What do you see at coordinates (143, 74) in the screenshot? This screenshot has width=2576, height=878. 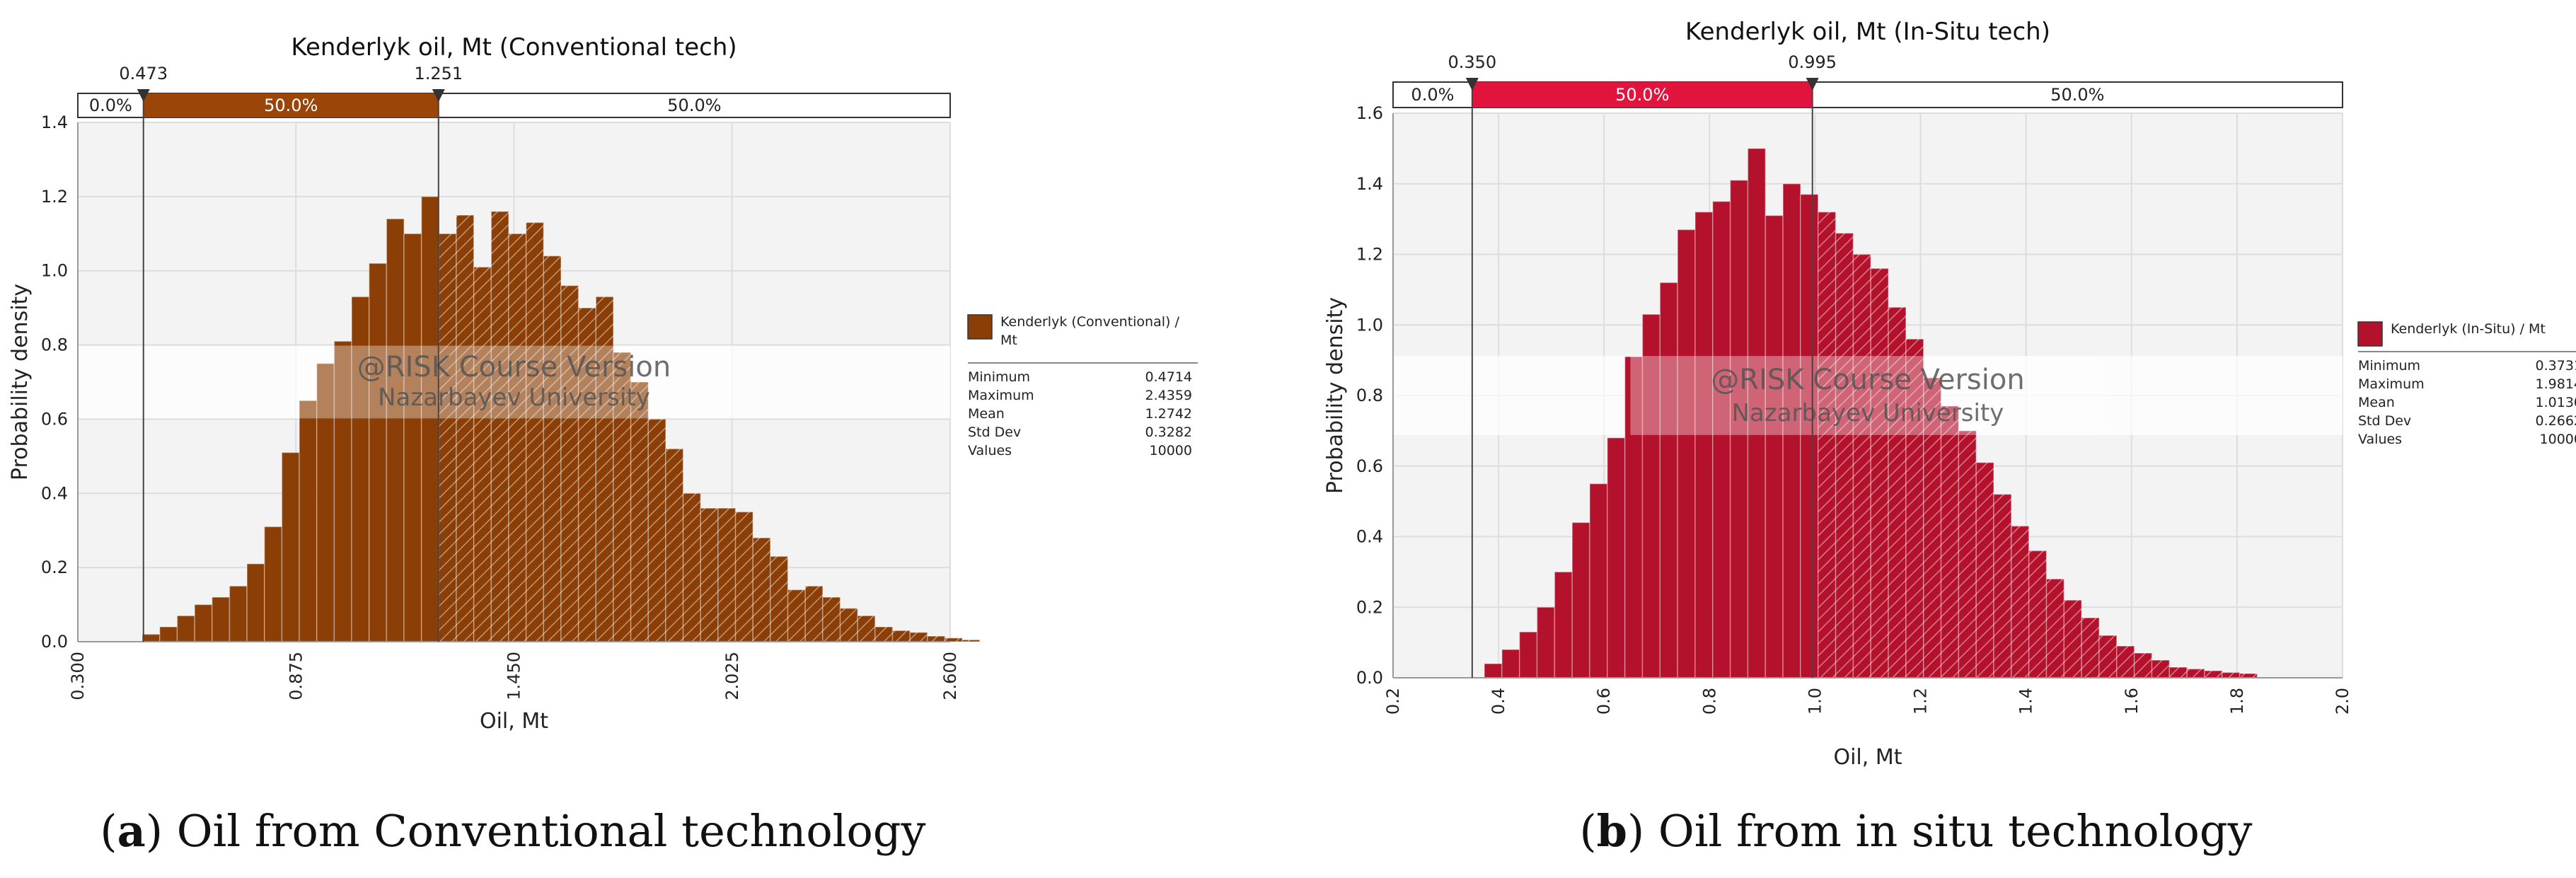 I see `chart-0-marker-label-left: 0.473` at bounding box center [143, 74].